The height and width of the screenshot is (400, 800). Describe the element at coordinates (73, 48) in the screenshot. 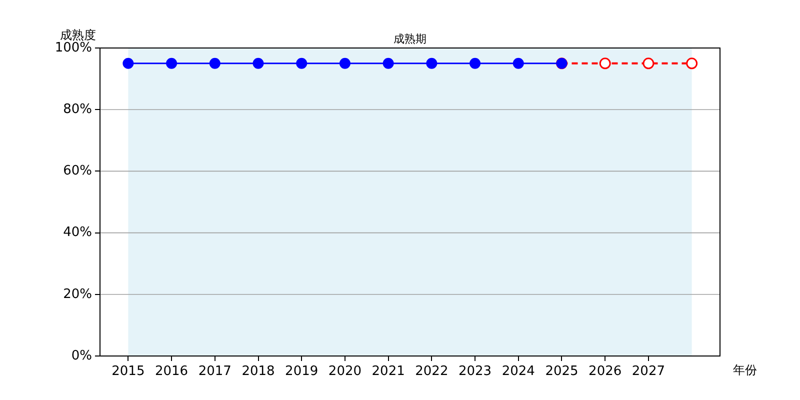

I see `y-tick-label: 100%` at that location.